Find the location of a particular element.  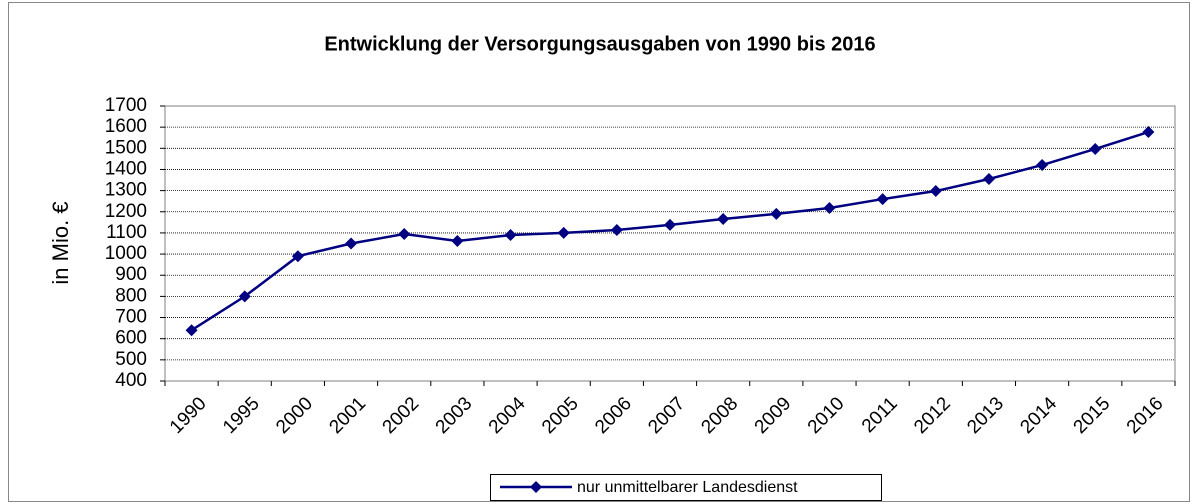

y-tick-label: 1500 is located at coordinates (126, 147).